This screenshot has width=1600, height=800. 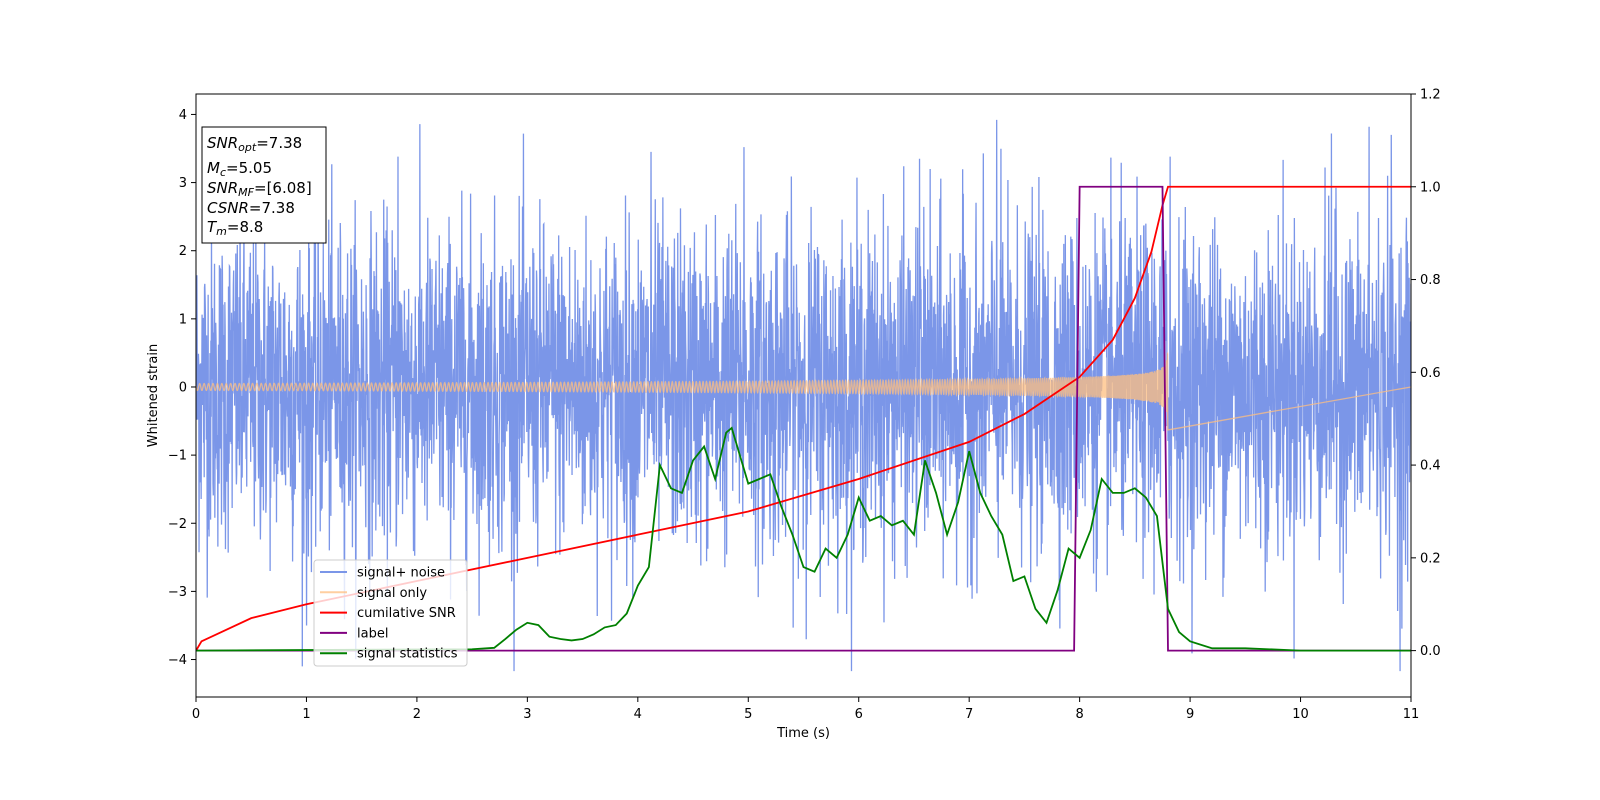 I want to click on x-tick-label: 10, so click(x=1300, y=714).